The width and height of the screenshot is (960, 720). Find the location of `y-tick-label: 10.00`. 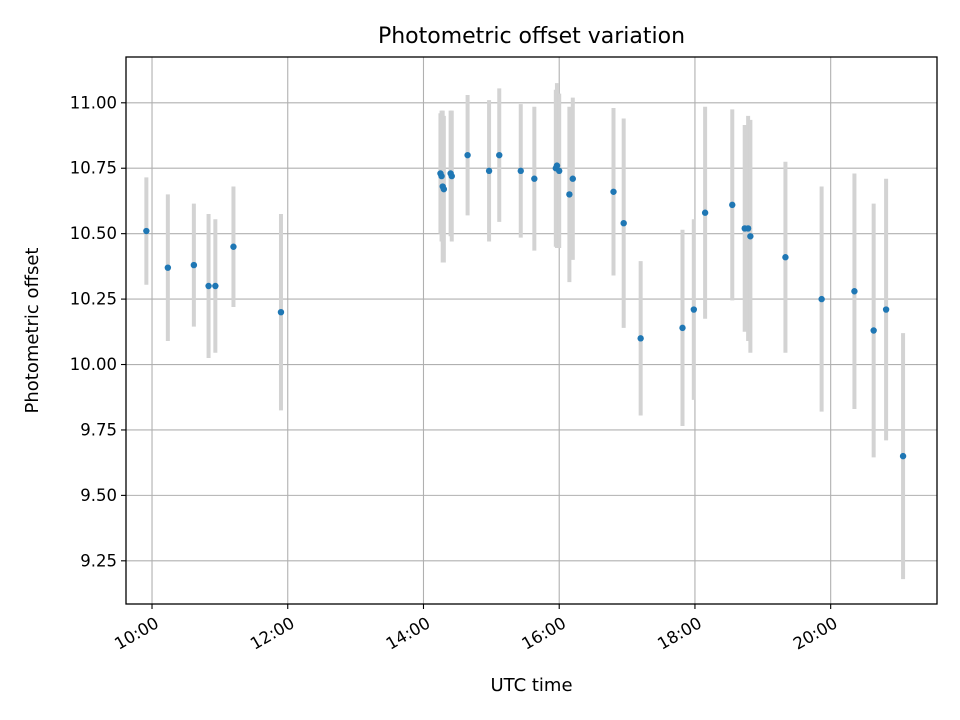

y-tick-label: 10.00 is located at coordinates (93, 364).